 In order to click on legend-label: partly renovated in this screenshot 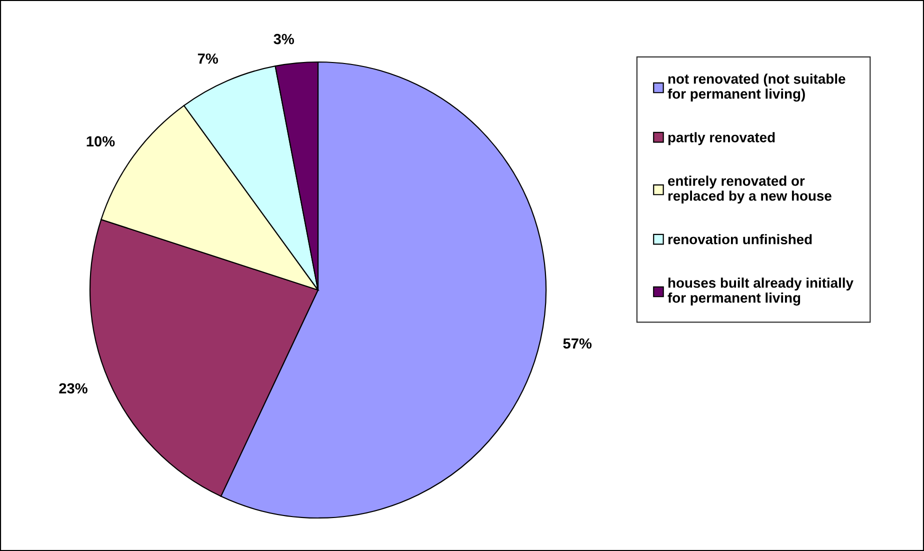, I will do `click(721, 139)`.